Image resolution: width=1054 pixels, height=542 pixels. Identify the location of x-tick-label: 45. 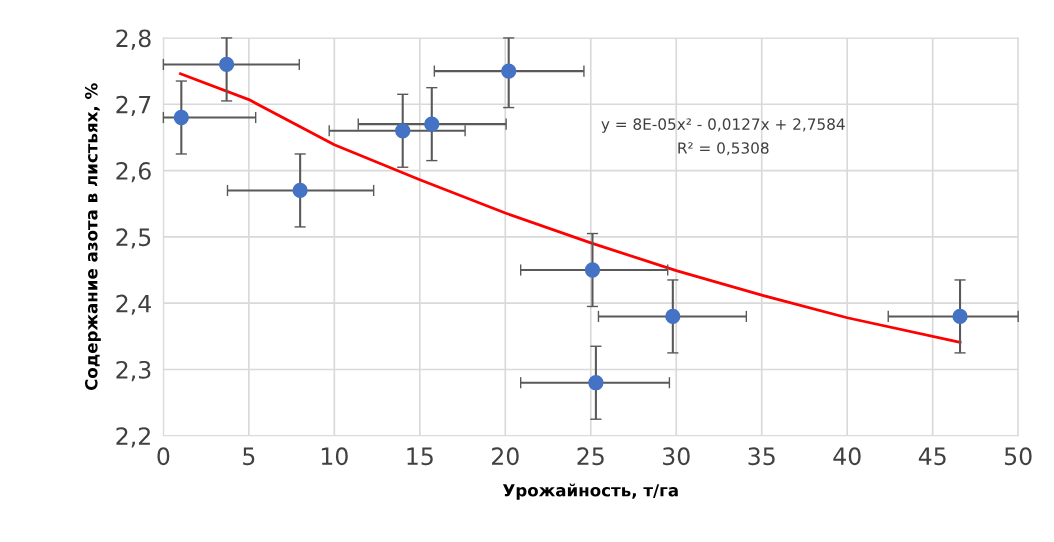
(932, 456).